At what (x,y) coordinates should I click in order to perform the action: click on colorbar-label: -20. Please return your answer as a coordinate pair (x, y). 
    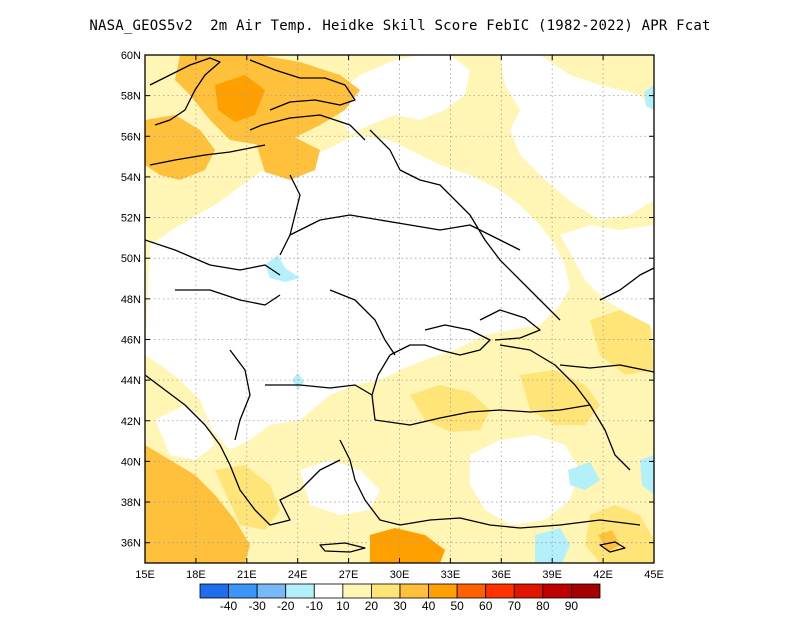
    Looking at the image, I should click on (286, 606).